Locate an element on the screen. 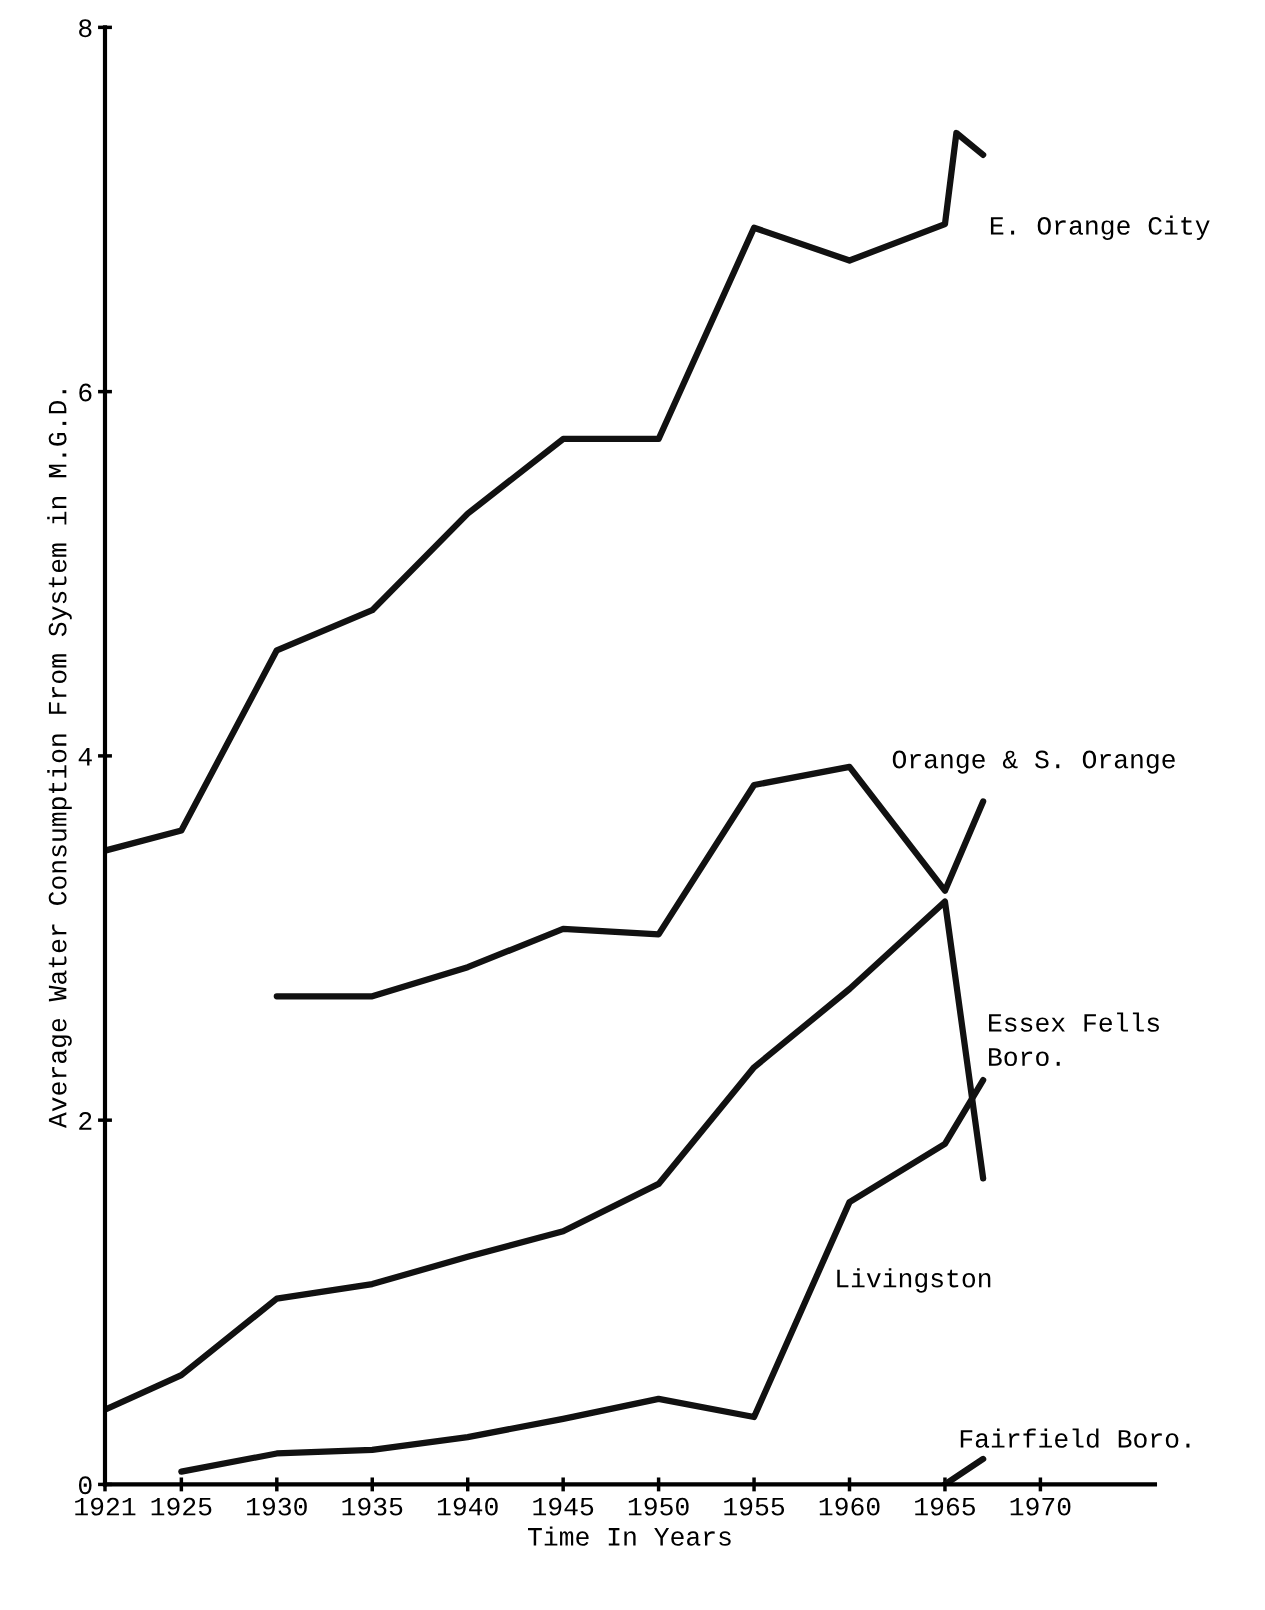 This screenshot has width=1265, height=1610. x-tick-label: 1930 is located at coordinates (277, 1506).